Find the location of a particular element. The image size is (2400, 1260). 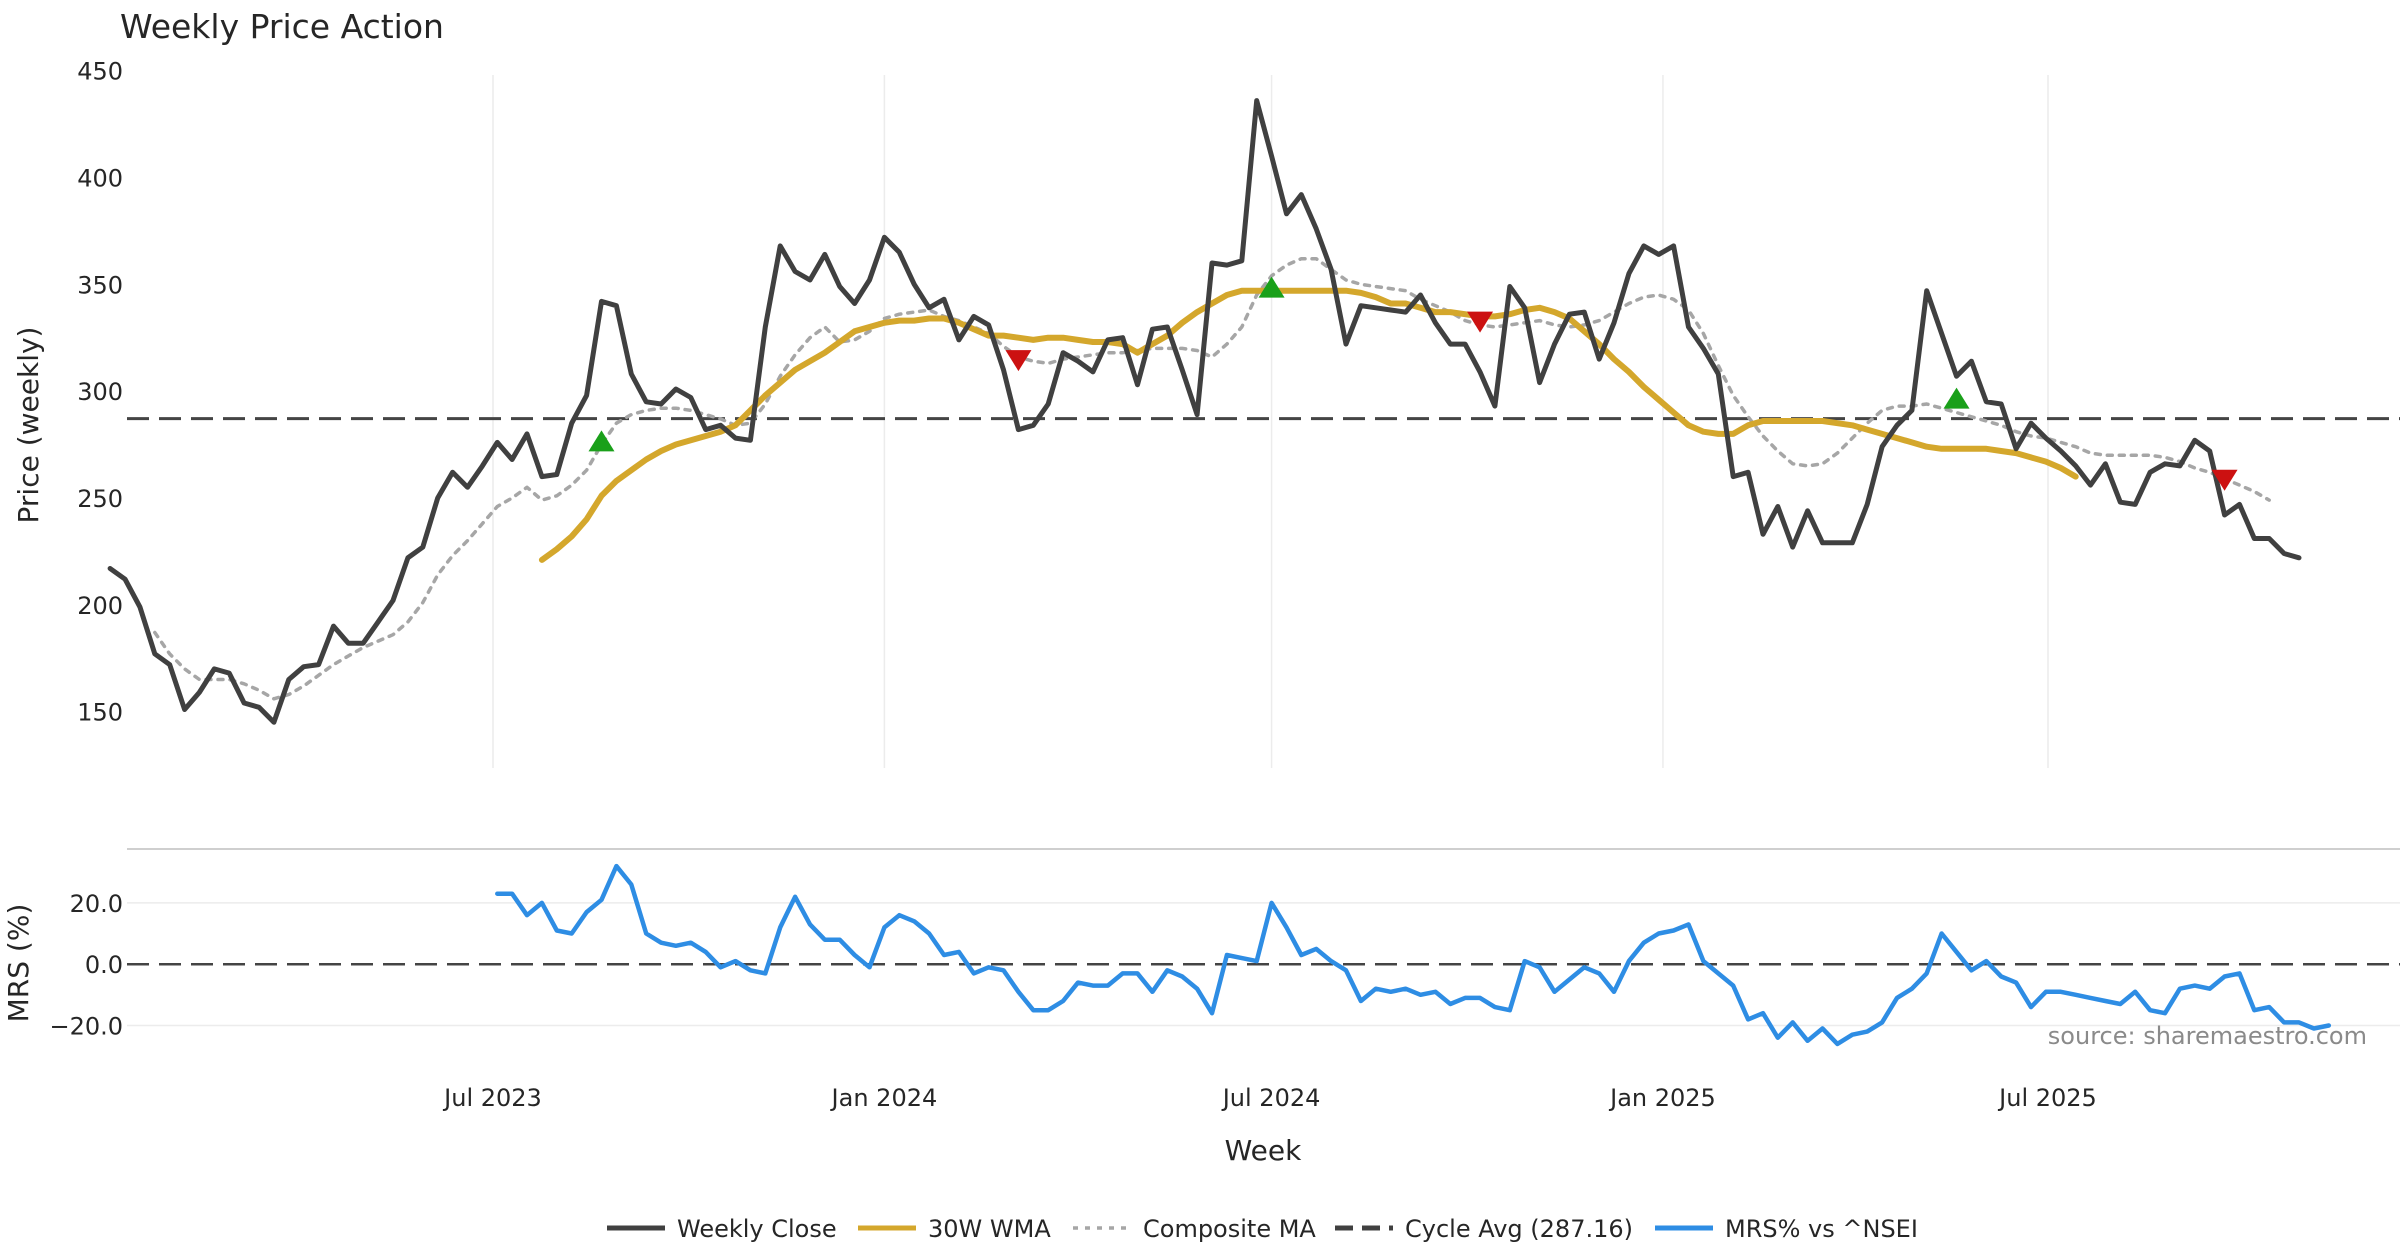

price-y-tick-label: 450 is located at coordinates (100, 72).